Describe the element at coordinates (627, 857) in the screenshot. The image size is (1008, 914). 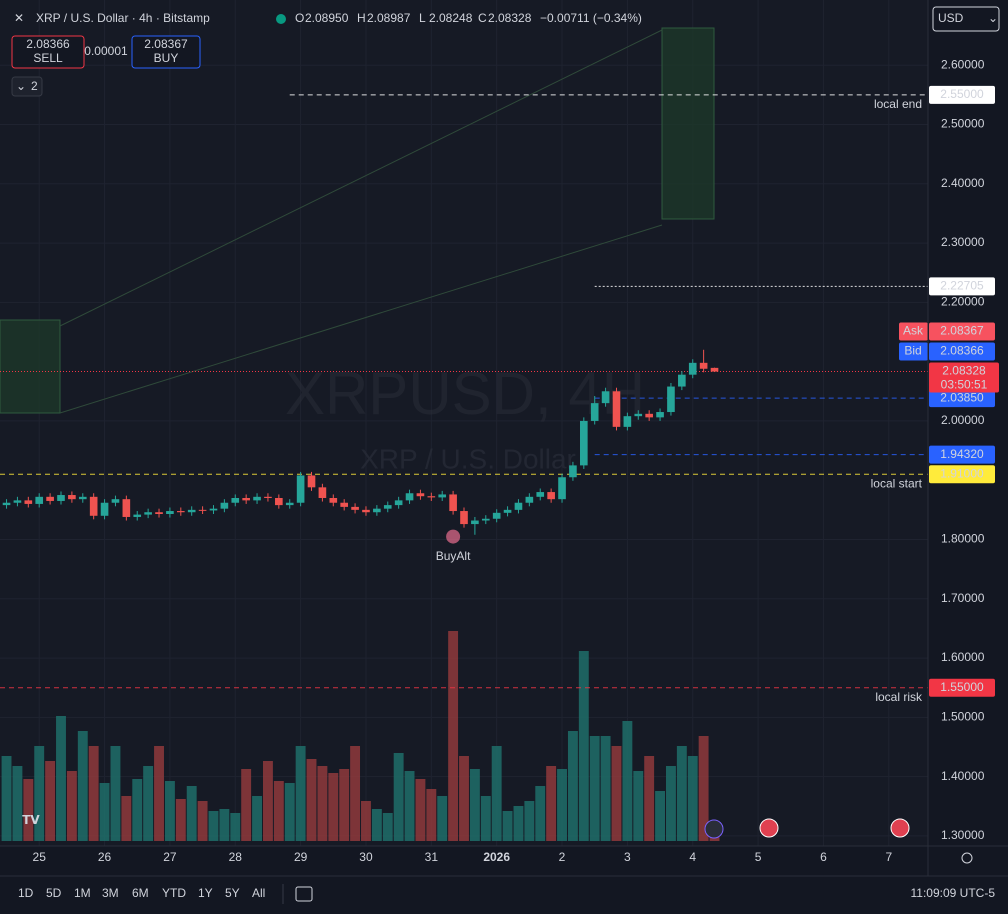
I see `x-tick-label: 3` at that location.